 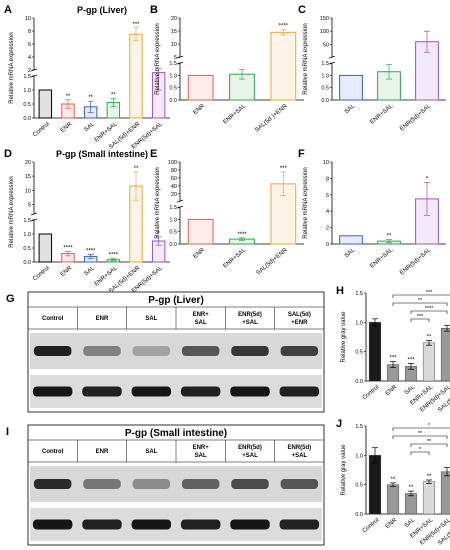 What do you see at coordinates (234, 114) in the screenshot?
I see `x-tick-label: ENR+SAL` at bounding box center [234, 114].